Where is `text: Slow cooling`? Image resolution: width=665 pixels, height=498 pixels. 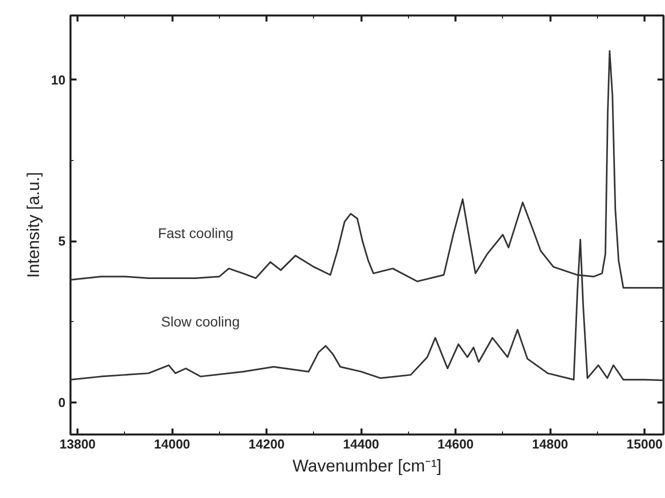 text: Slow cooling is located at coordinates (200, 321).